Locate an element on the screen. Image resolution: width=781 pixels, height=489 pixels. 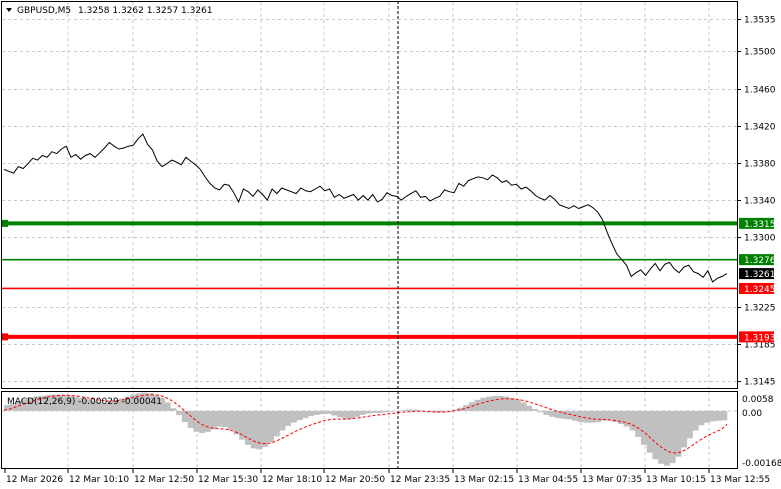
level-anchor is located at coordinates (5, 223).